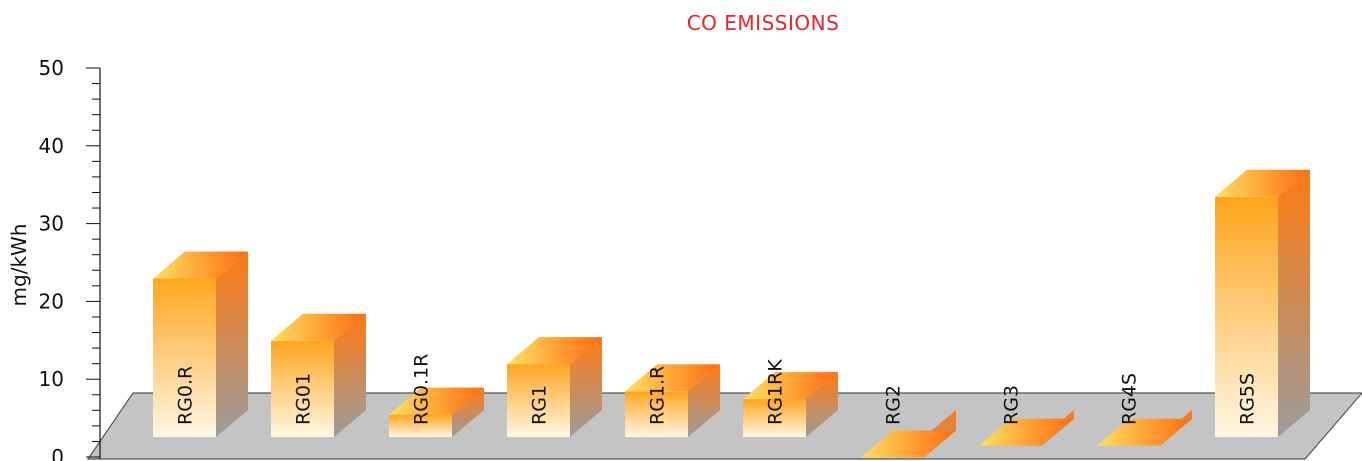  Describe the element at coordinates (422, 389) in the screenshot. I see `bar-label: RG0.1R` at that location.